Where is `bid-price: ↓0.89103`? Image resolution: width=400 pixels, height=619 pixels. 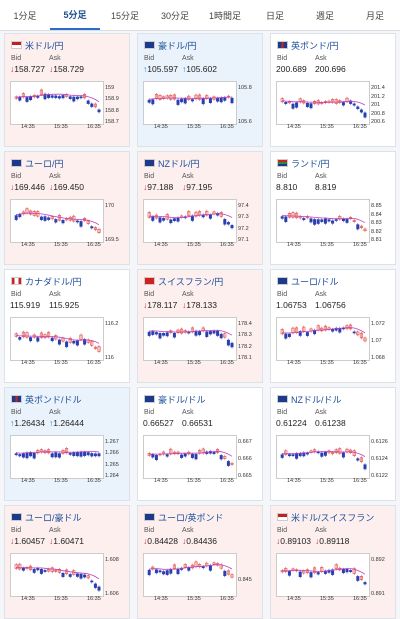
bid-price: ↓0.89103 is located at coordinates (293, 541).